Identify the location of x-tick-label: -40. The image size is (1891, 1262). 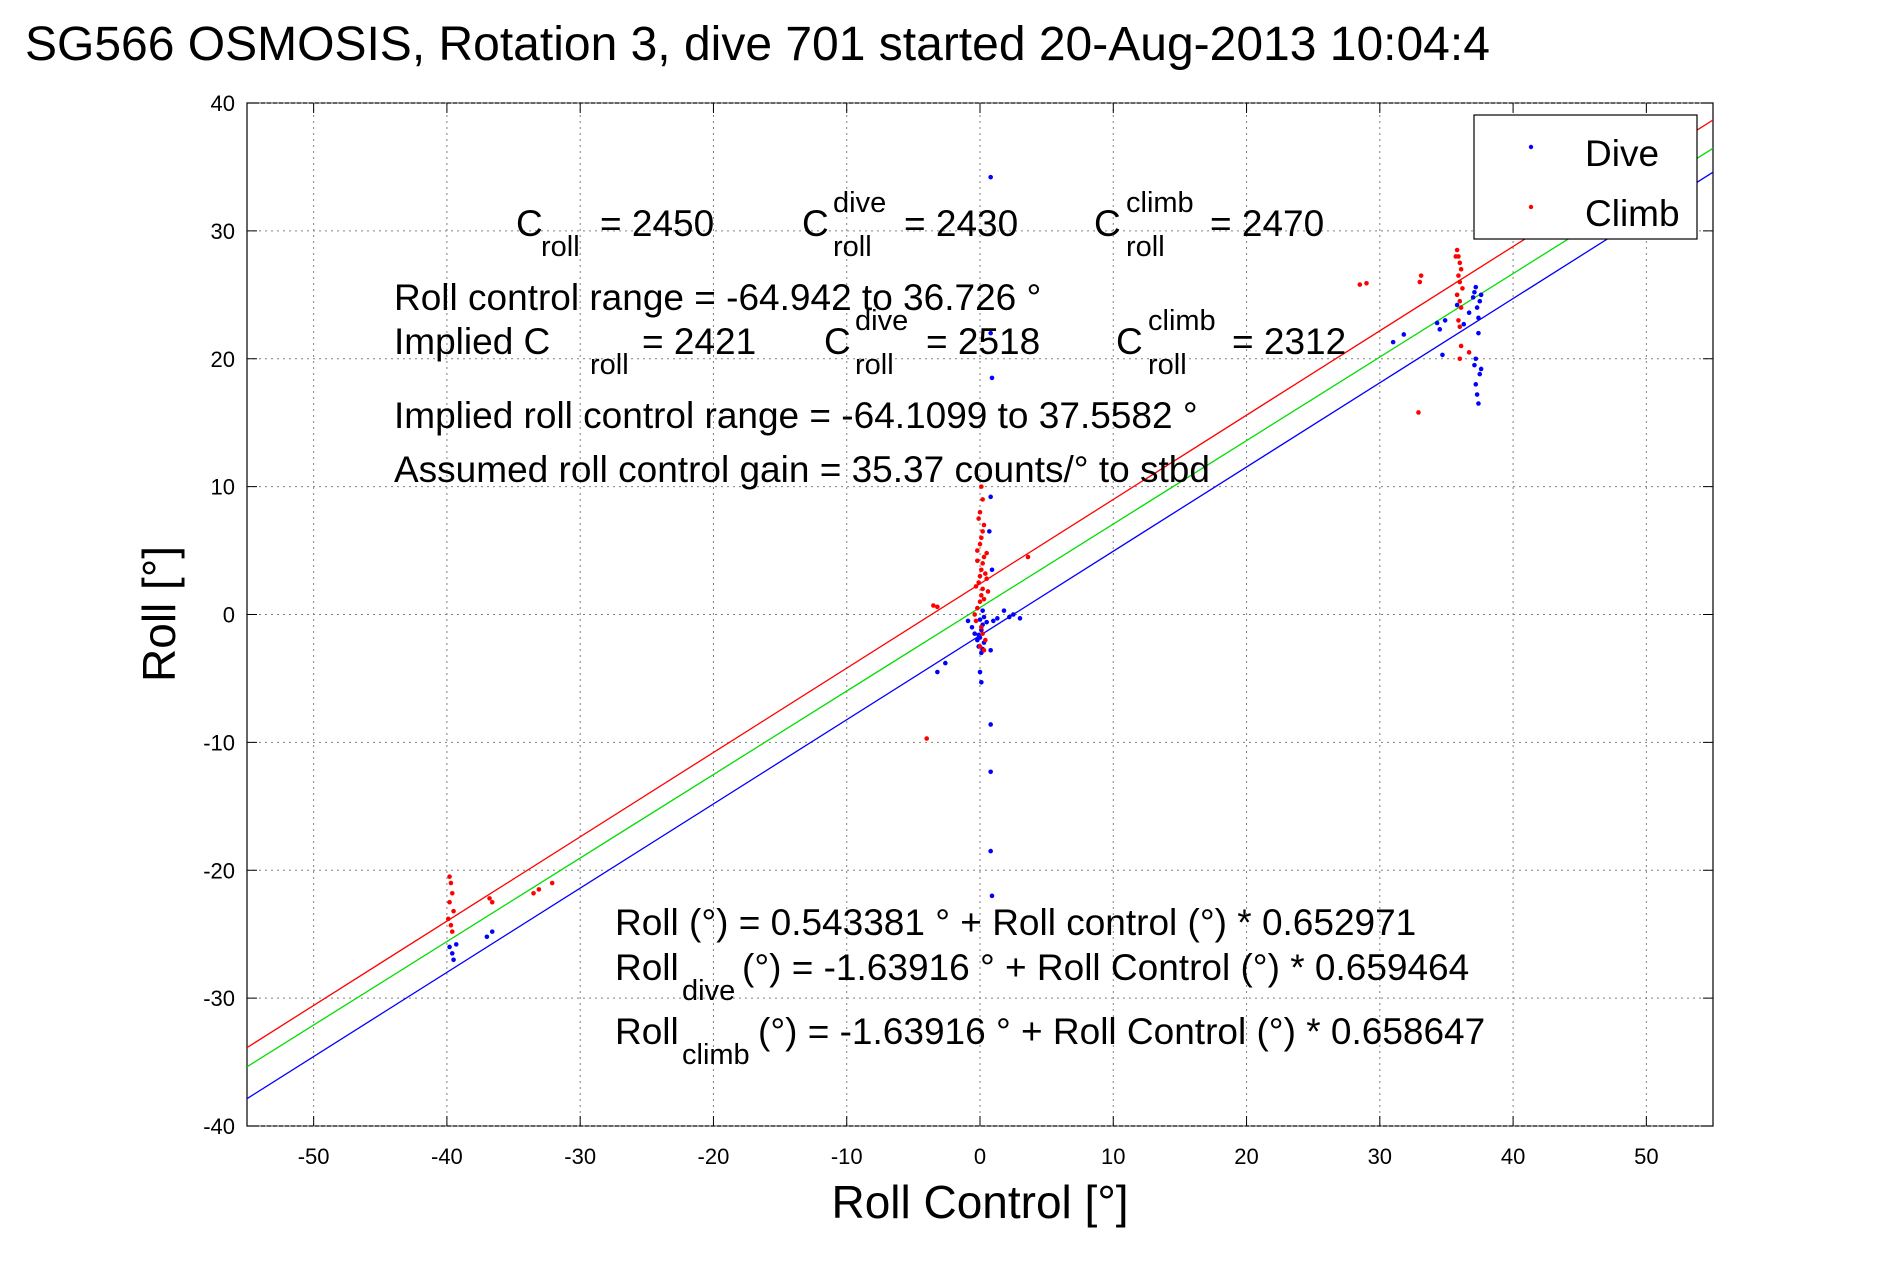
(447, 1156).